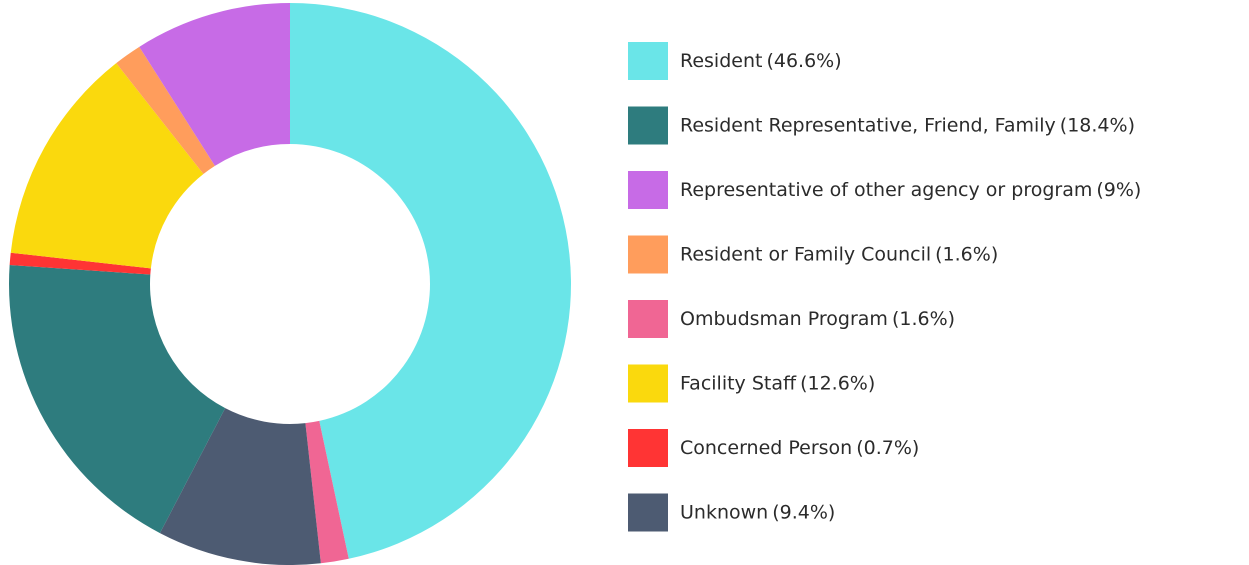 This screenshot has width=1249, height=565. What do you see at coordinates (1118, 190) in the screenshot?
I see `legend-value: (9%)` at bounding box center [1118, 190].